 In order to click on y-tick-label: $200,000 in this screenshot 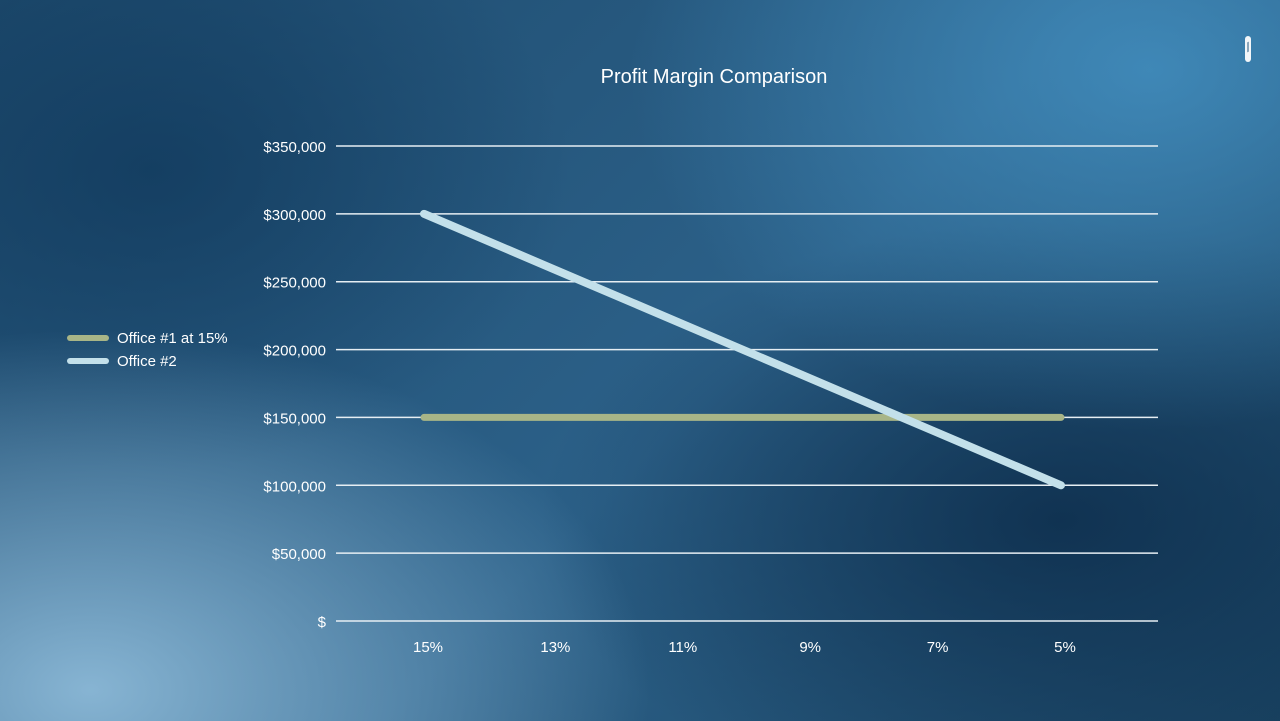, I will do `click(294, 351)`.